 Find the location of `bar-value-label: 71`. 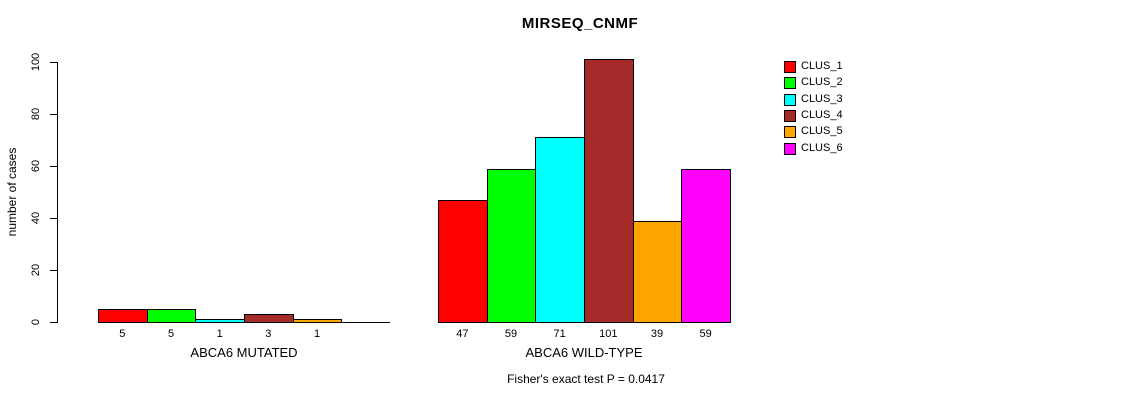

bar-value-label: 71 is located at coordinates (559, 334).